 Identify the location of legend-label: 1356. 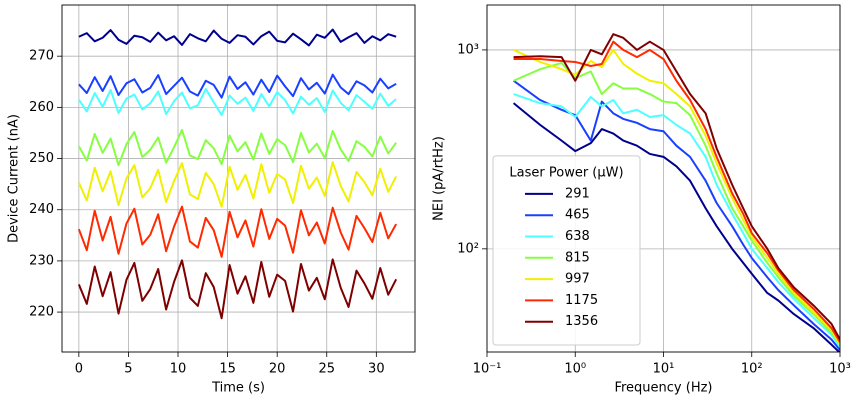
(581, 321).